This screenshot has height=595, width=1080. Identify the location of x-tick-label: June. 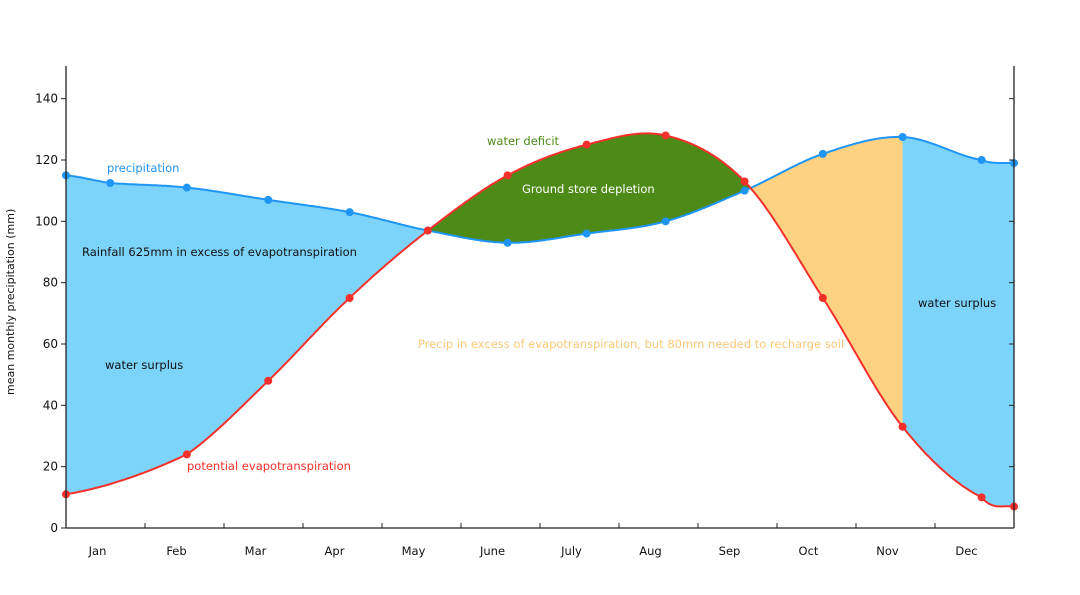
(492, 551).